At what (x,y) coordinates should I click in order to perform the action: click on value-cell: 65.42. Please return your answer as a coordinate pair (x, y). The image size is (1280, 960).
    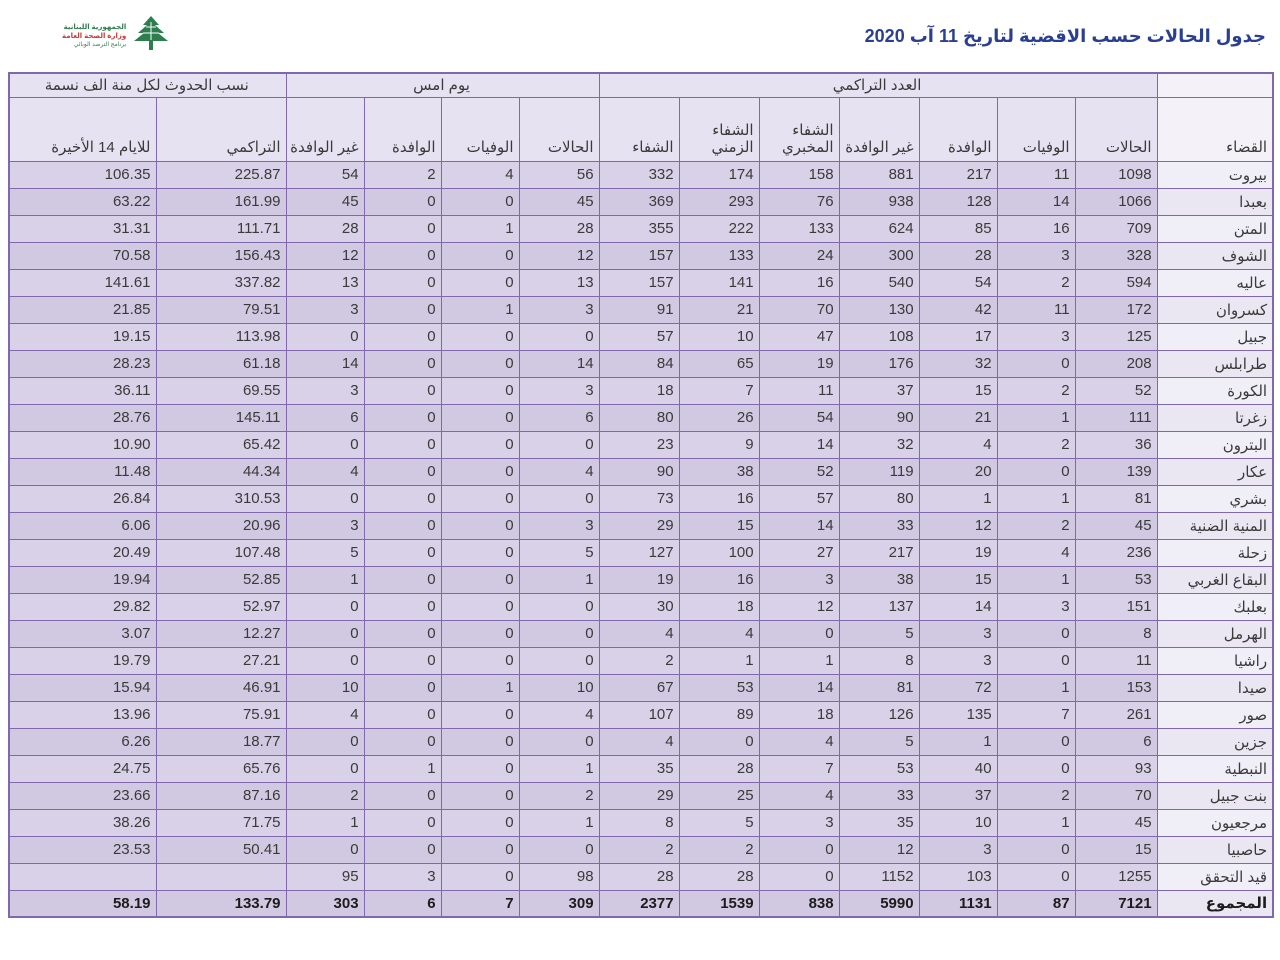
    Looking at the image, I should click on (221, 444).